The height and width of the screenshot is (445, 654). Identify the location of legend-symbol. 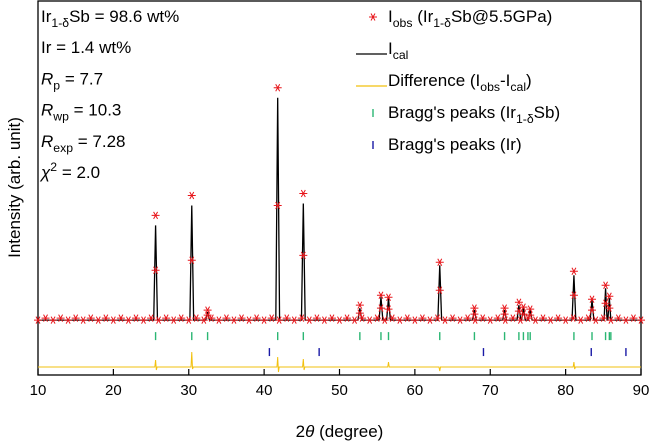
(373, 17).